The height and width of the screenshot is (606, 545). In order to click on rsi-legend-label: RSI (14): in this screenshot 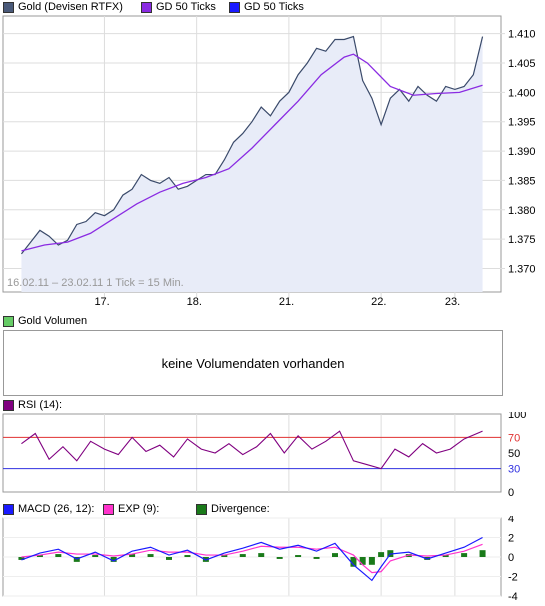, I will do `click(40, 405)`.